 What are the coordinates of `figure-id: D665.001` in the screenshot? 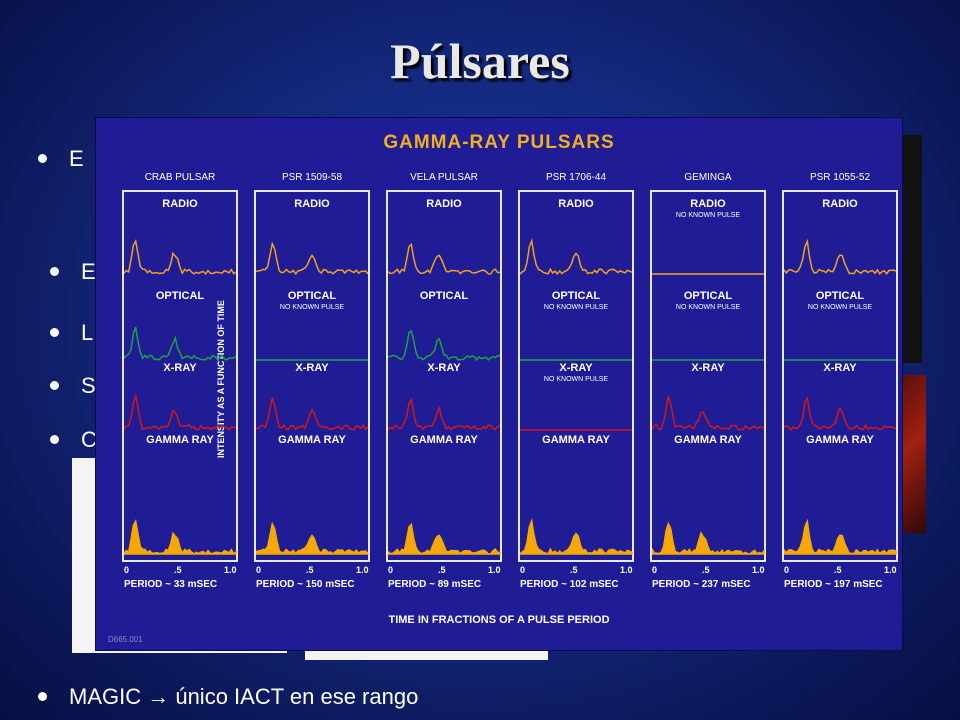 It's located at (125, 639).